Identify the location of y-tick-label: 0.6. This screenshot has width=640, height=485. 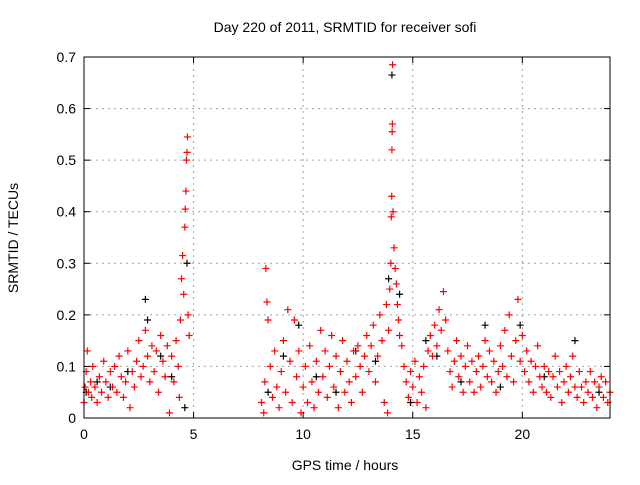
(67, 109).